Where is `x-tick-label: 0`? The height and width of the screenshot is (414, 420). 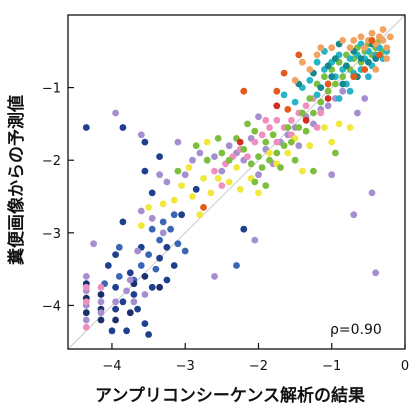 x-tick-label: 0 is located at coordinates (405, 366).